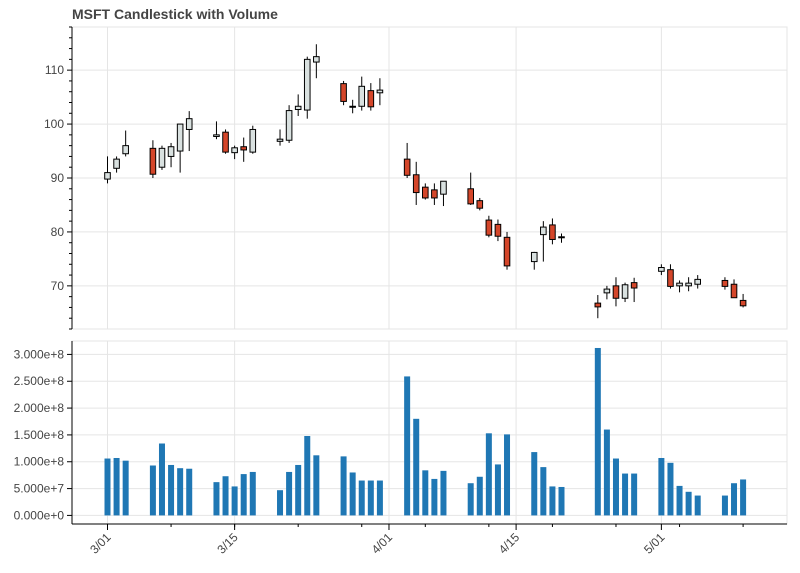 Image resolution: width=800 pixels, height=573 pixels. What do you see at coordinates (39, 435) in the screenshot?
I see `volume-y-tick-label: 1.500e+8` at bounding box center [39, 435].